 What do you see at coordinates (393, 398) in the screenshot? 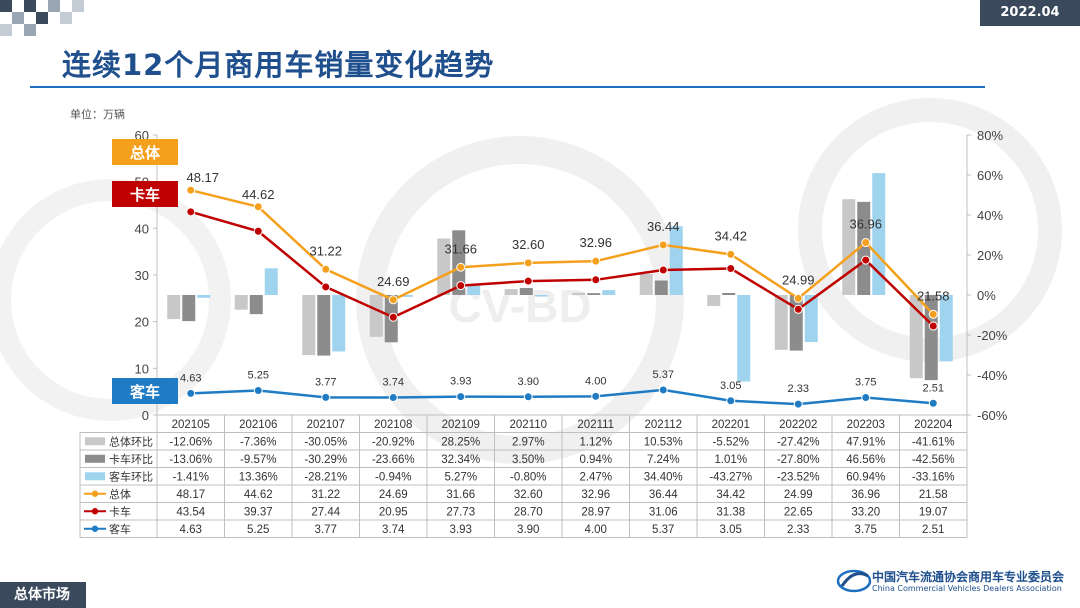
I see `point-客车-202108` at bounding box center [393, 398].